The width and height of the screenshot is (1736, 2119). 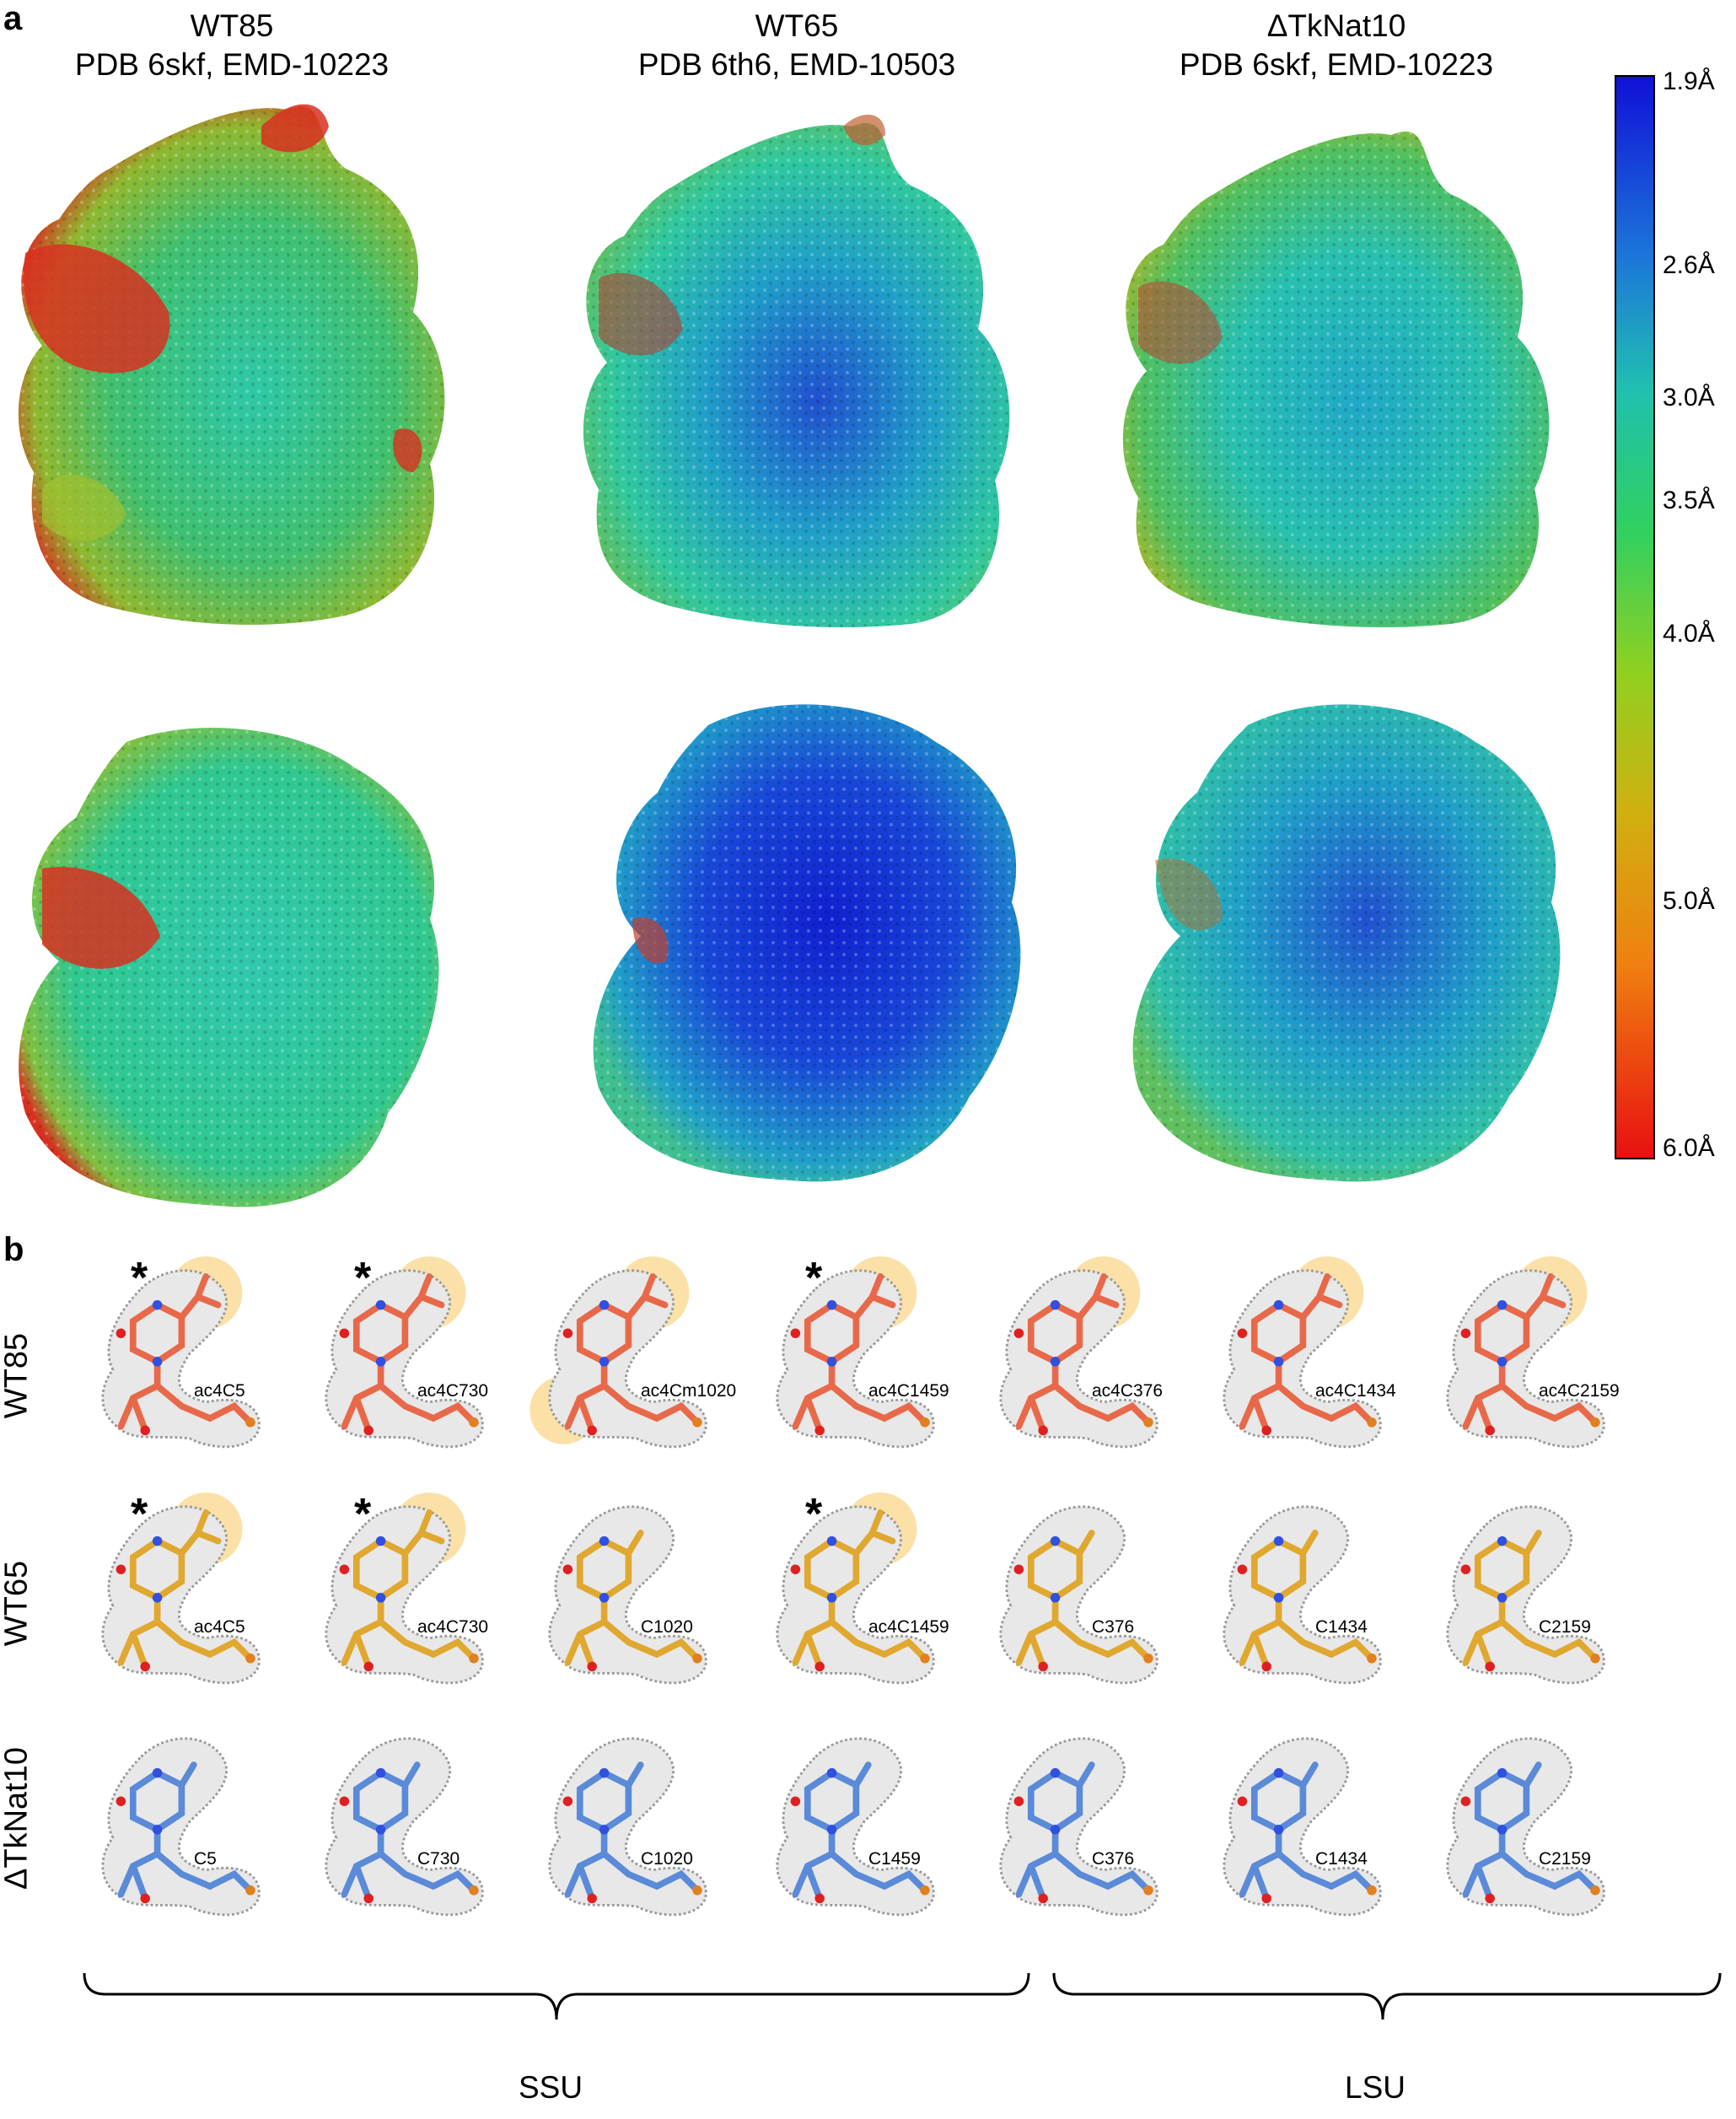 I want to click on residue-label: ac4C2159, so click(x=1579, y=1391).